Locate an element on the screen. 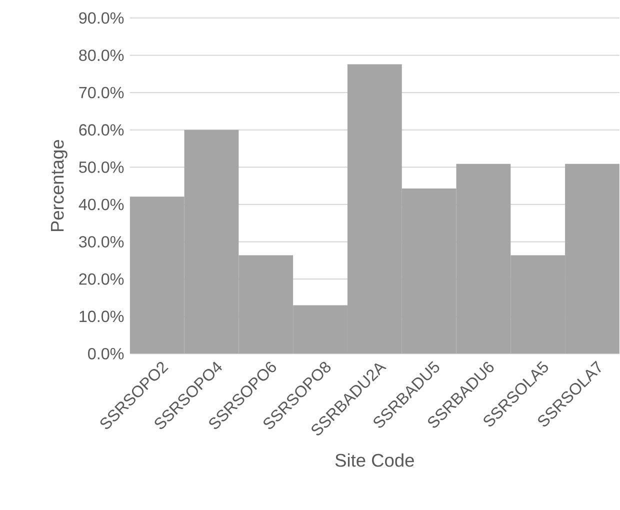  y-tick-label: 30.0% is located at coordinates (101, 242).